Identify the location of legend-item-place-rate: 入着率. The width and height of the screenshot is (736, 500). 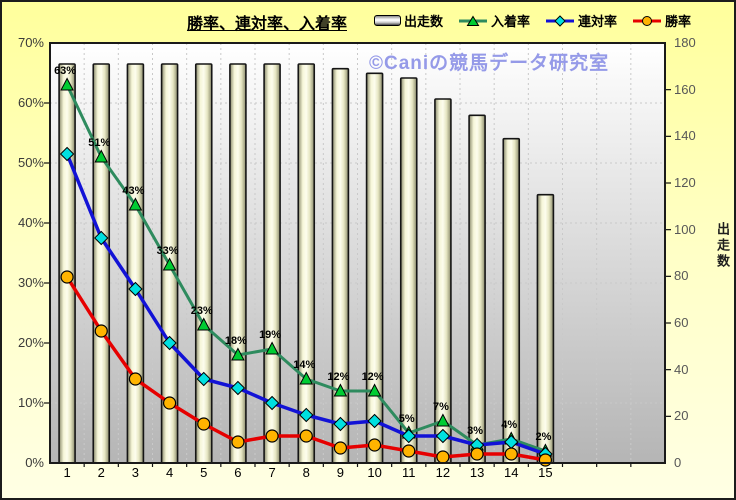
(494, 20).